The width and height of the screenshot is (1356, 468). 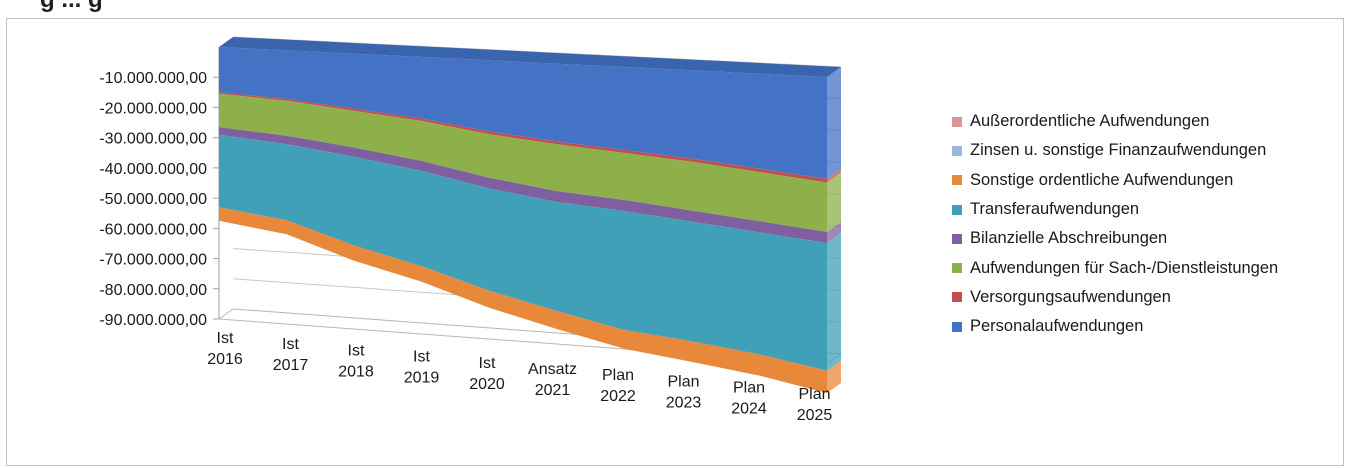 I want to click on x-tick-label: Ist 2020, so click(x=487, y=374).